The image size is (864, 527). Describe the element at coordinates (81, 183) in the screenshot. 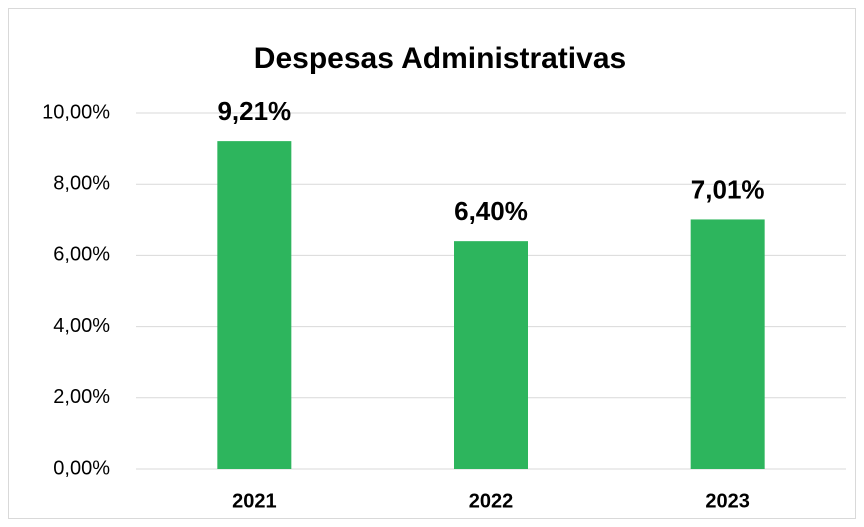

I see `y-tick-label: 8,00%` at that location.